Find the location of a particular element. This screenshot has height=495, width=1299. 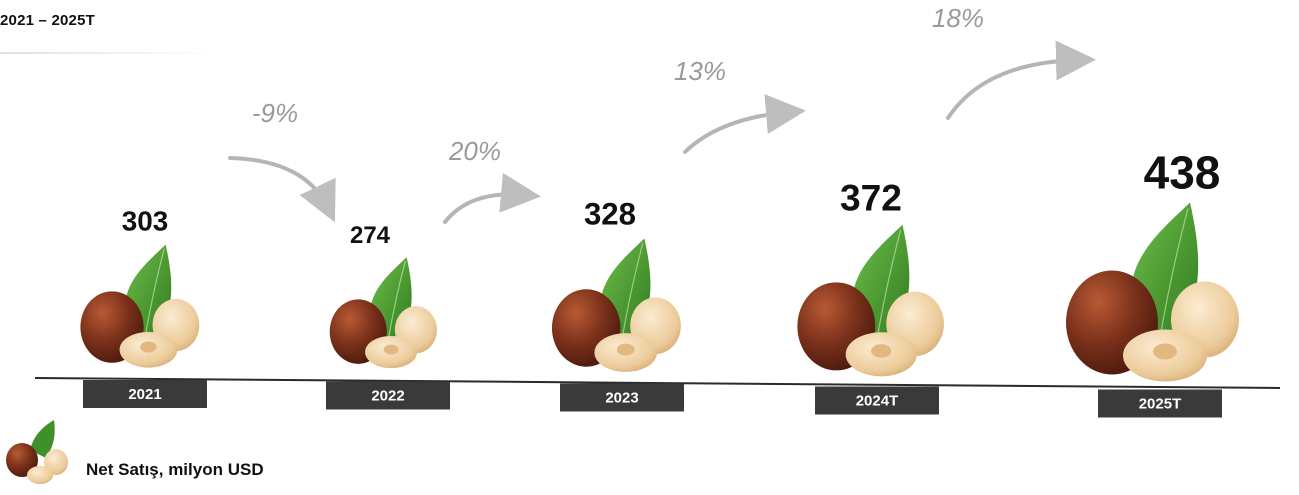

value-label: 303 is located at coordinates (145, 221).